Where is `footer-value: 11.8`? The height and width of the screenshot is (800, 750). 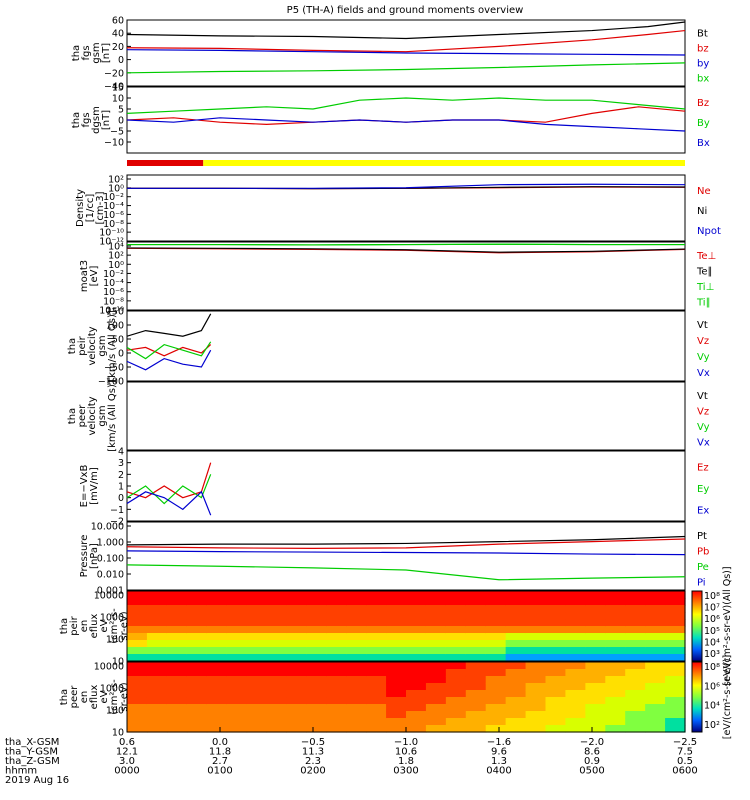
footer-value: 11.8 is located at coordinates (220, 752).